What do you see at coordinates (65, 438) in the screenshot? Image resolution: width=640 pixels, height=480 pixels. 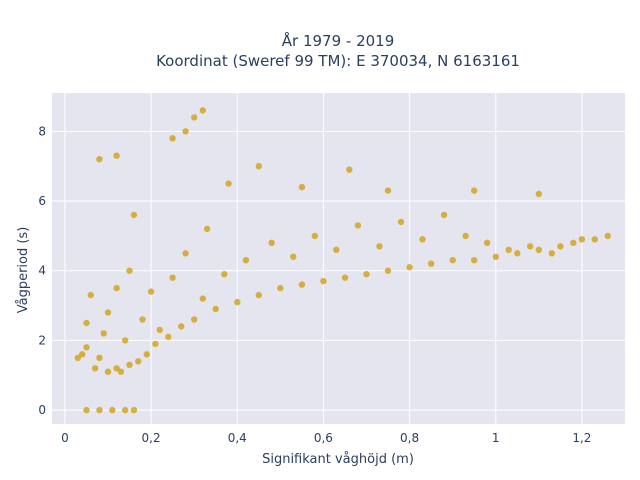 I see `x-tick-label: 0` at bounding box center [65, 438].